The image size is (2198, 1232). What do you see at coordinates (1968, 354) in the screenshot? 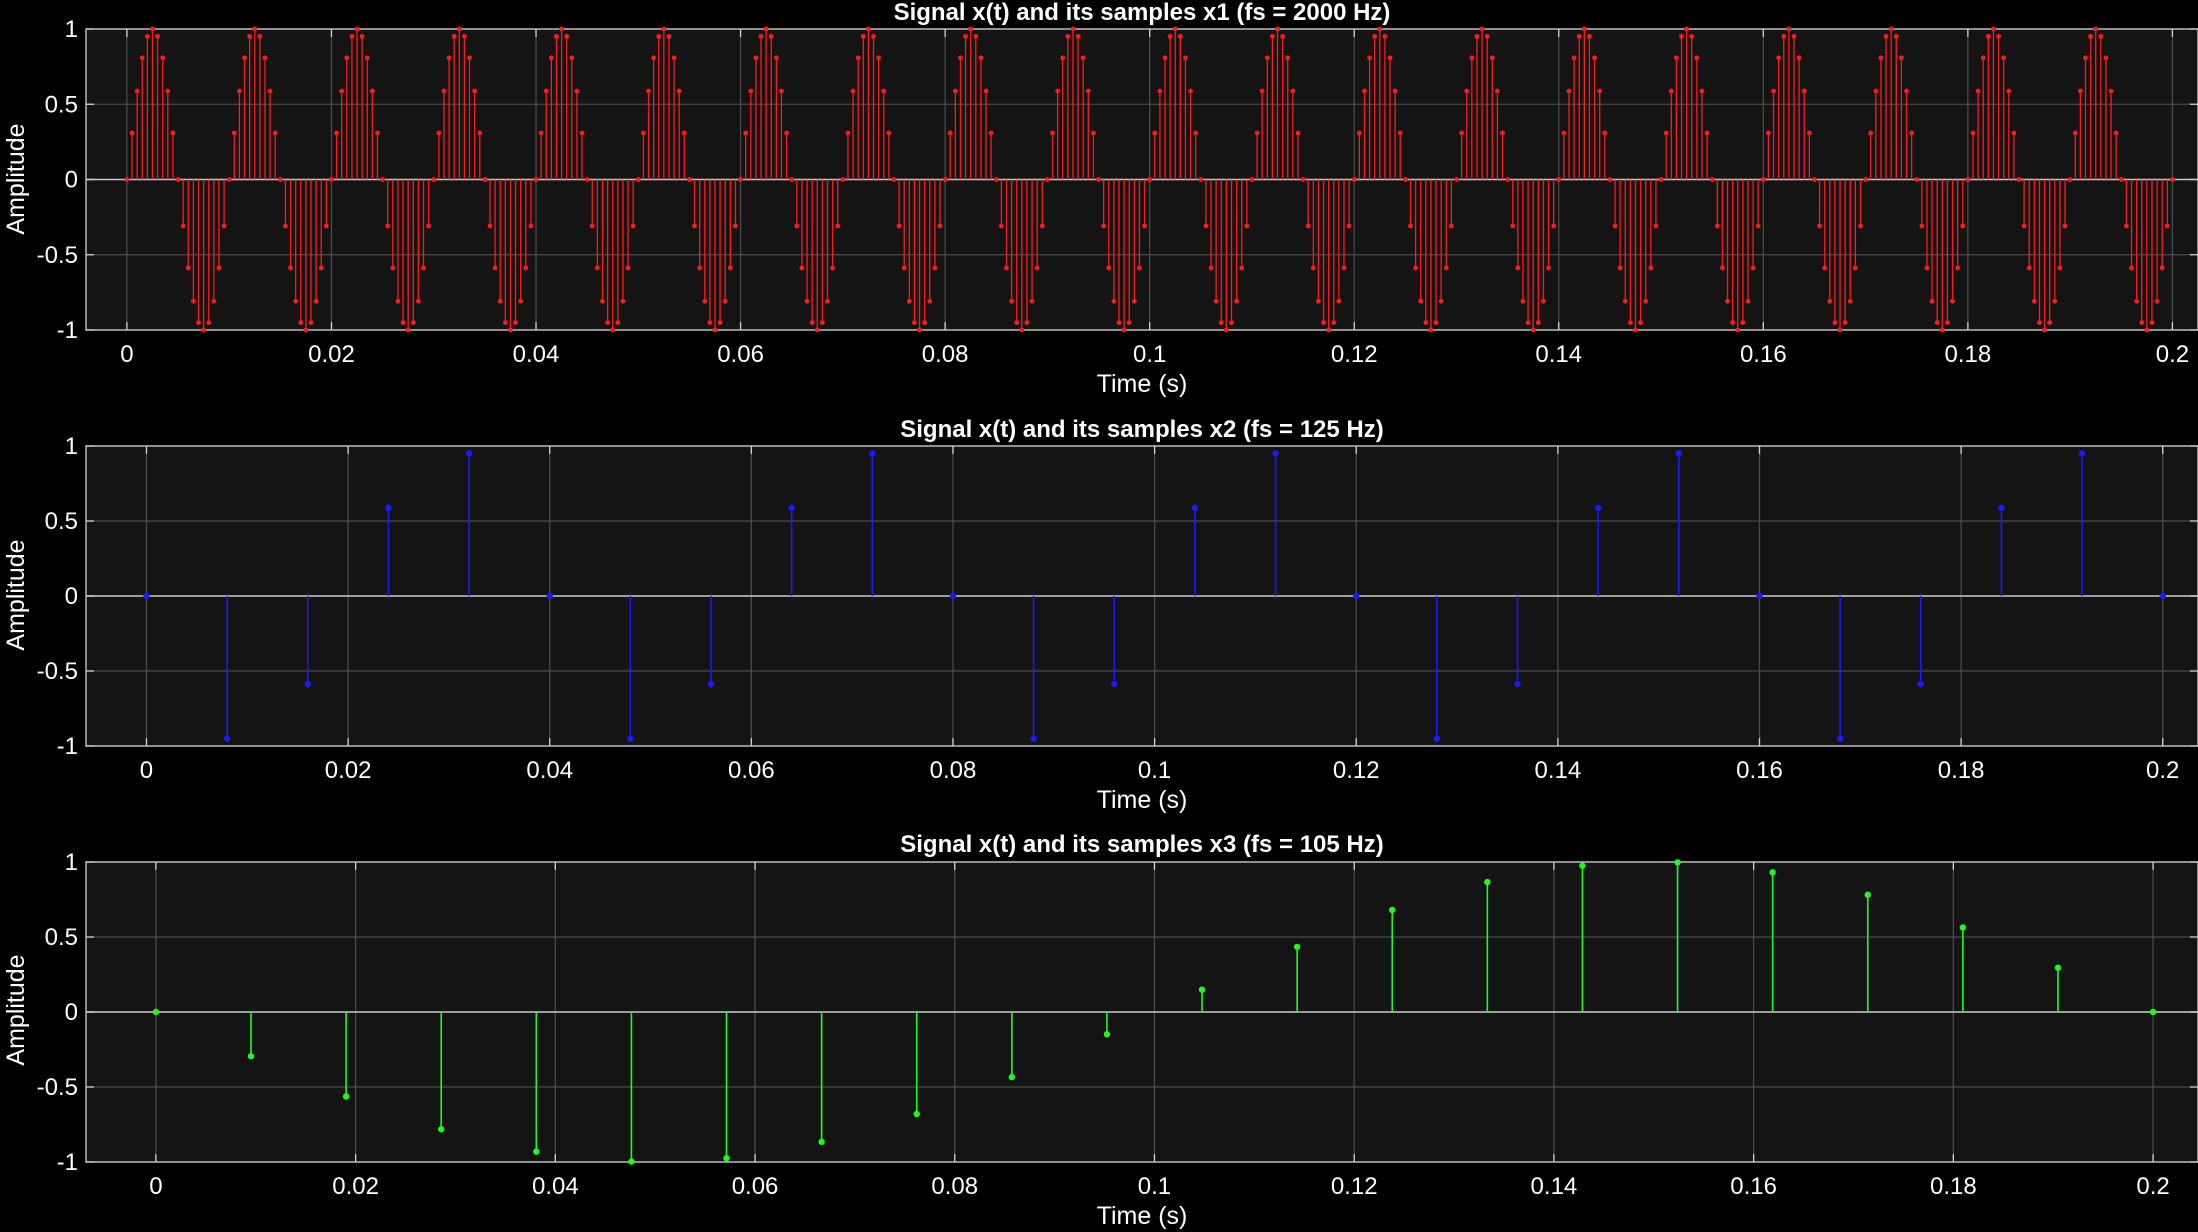
I see `x-tick-label: 0.18` at bounding box center [1968, 354].